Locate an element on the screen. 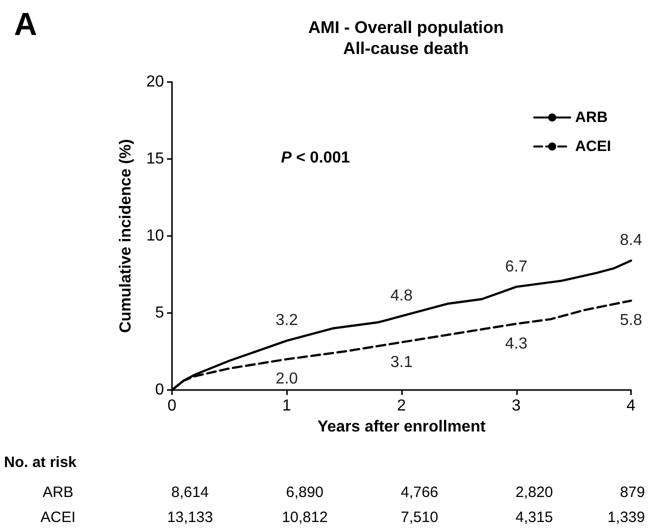 This screenshot has width=656, height=531. legend-label: ARB is located at coordinates (591, 117).